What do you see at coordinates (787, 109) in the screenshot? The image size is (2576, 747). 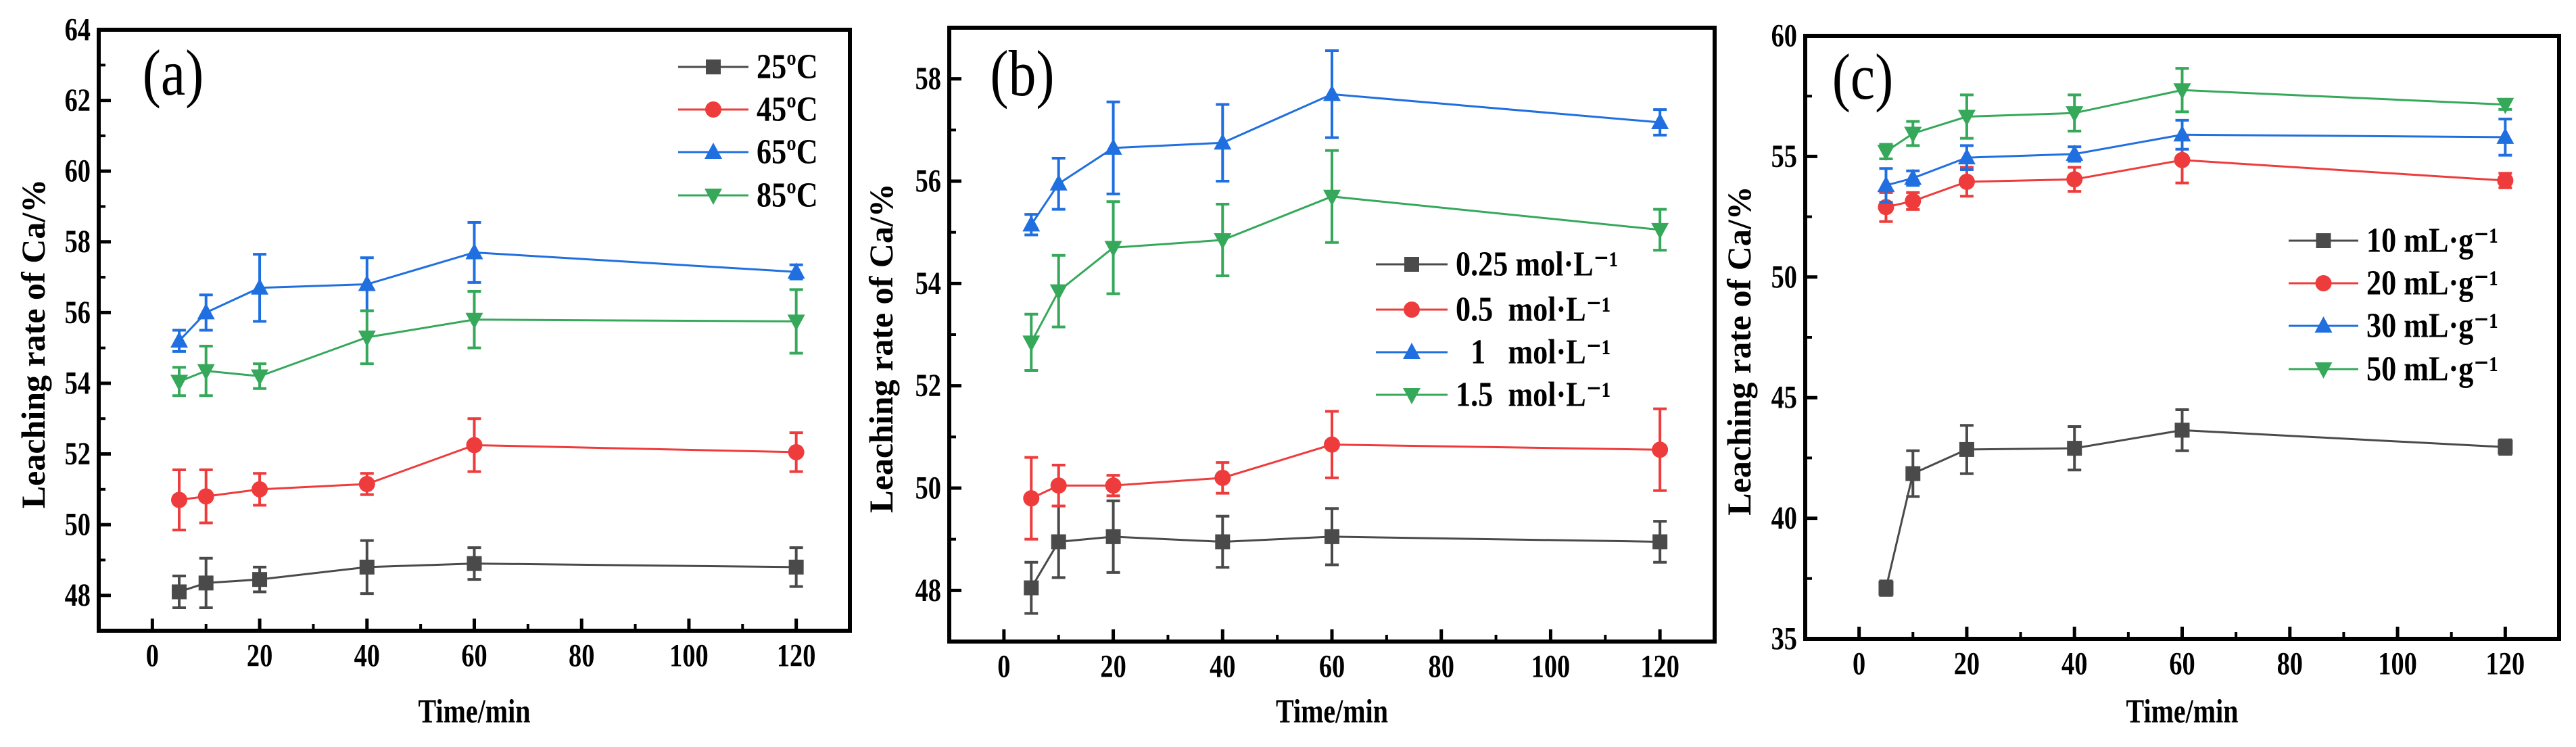 I see `legend-label: 45ºC` at bounding box center [787, 109].